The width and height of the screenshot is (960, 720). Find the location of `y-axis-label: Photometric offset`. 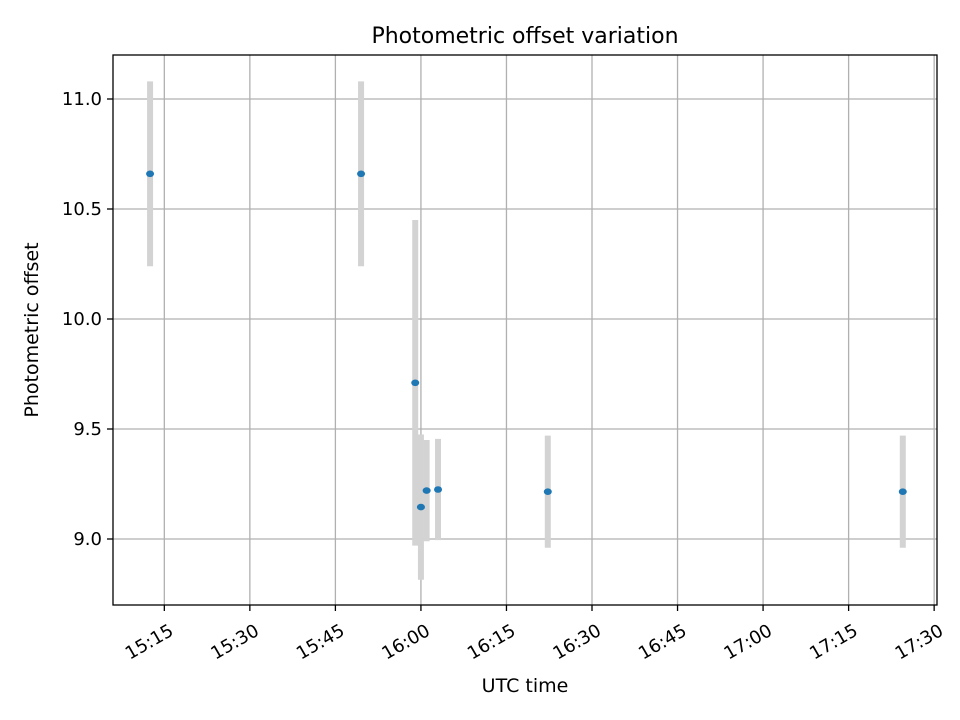

y-axis-label: Photometric offset is located at coordinates (32, 329).